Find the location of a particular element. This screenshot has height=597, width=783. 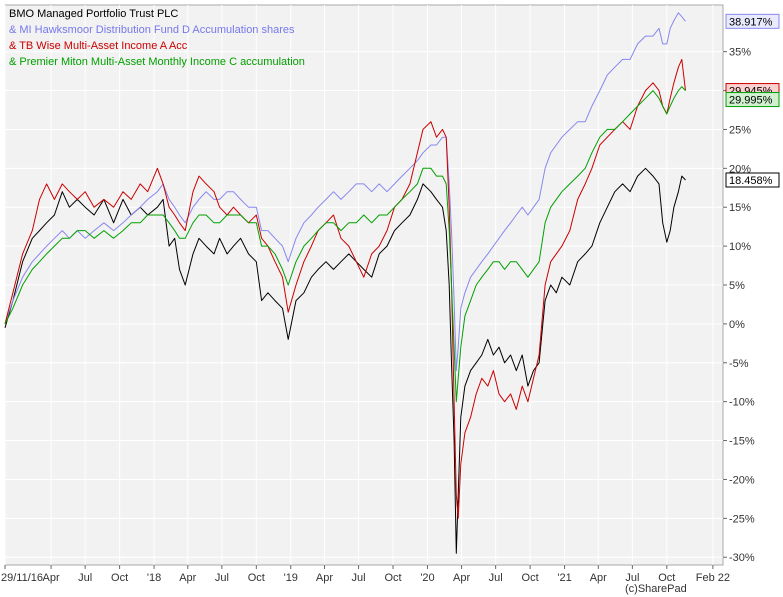

y-tick-label: -25% is located at coordinates (742, 519).